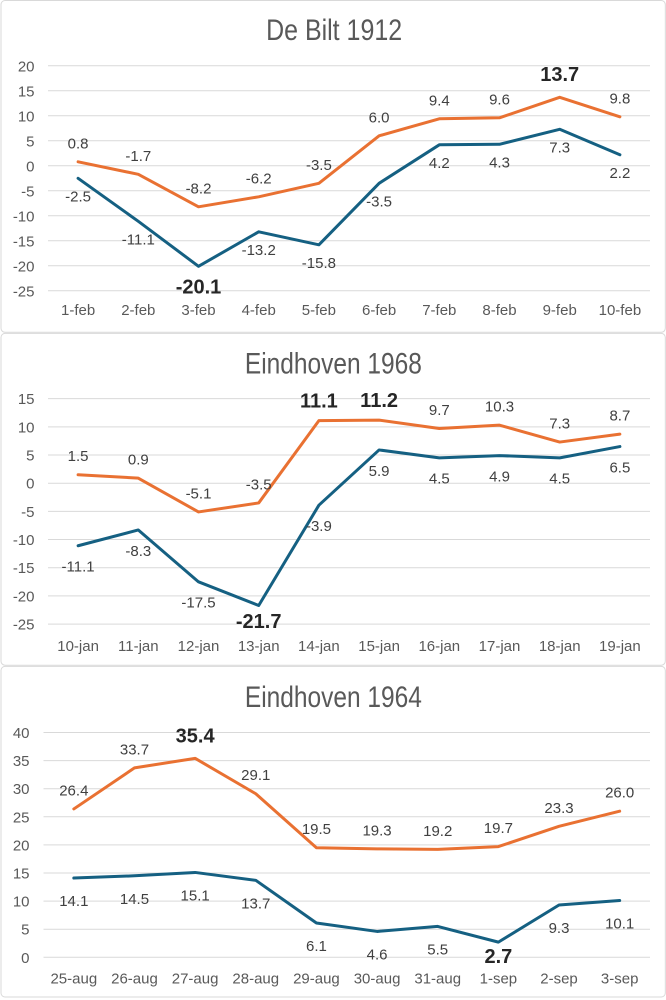  Describe the element at coordinates (21, 733) in the screenshot. I see `svg-text: 40` at that location.